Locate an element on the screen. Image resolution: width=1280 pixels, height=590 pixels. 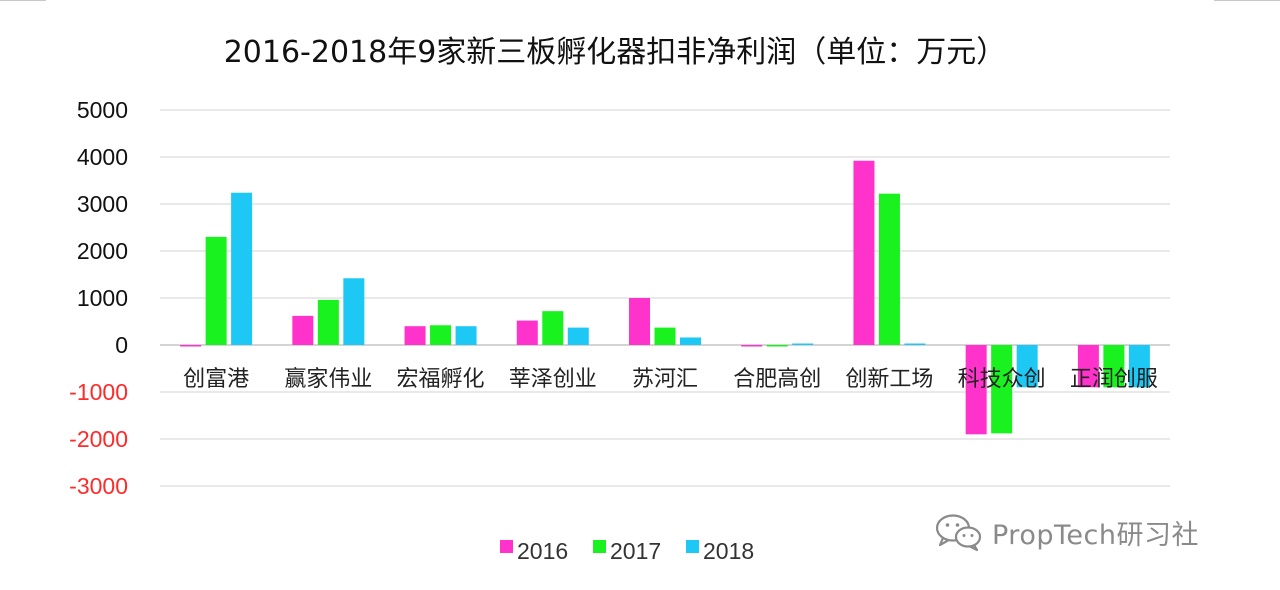
wechat-icon is located at coordinates (958, 533).